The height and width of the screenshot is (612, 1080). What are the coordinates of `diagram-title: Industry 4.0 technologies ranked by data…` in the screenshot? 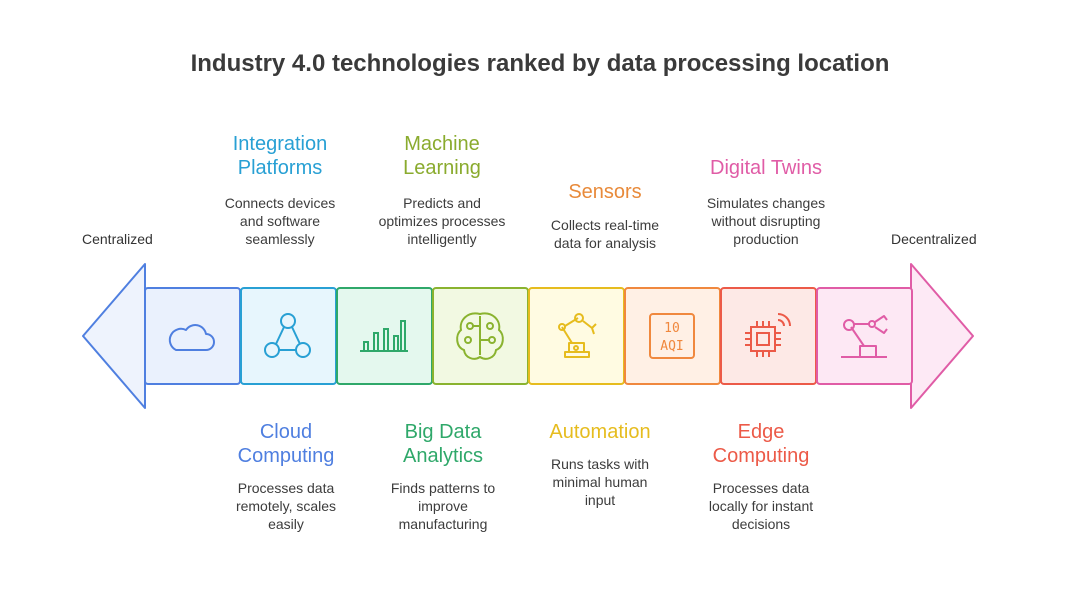 It's located at (540, 63).